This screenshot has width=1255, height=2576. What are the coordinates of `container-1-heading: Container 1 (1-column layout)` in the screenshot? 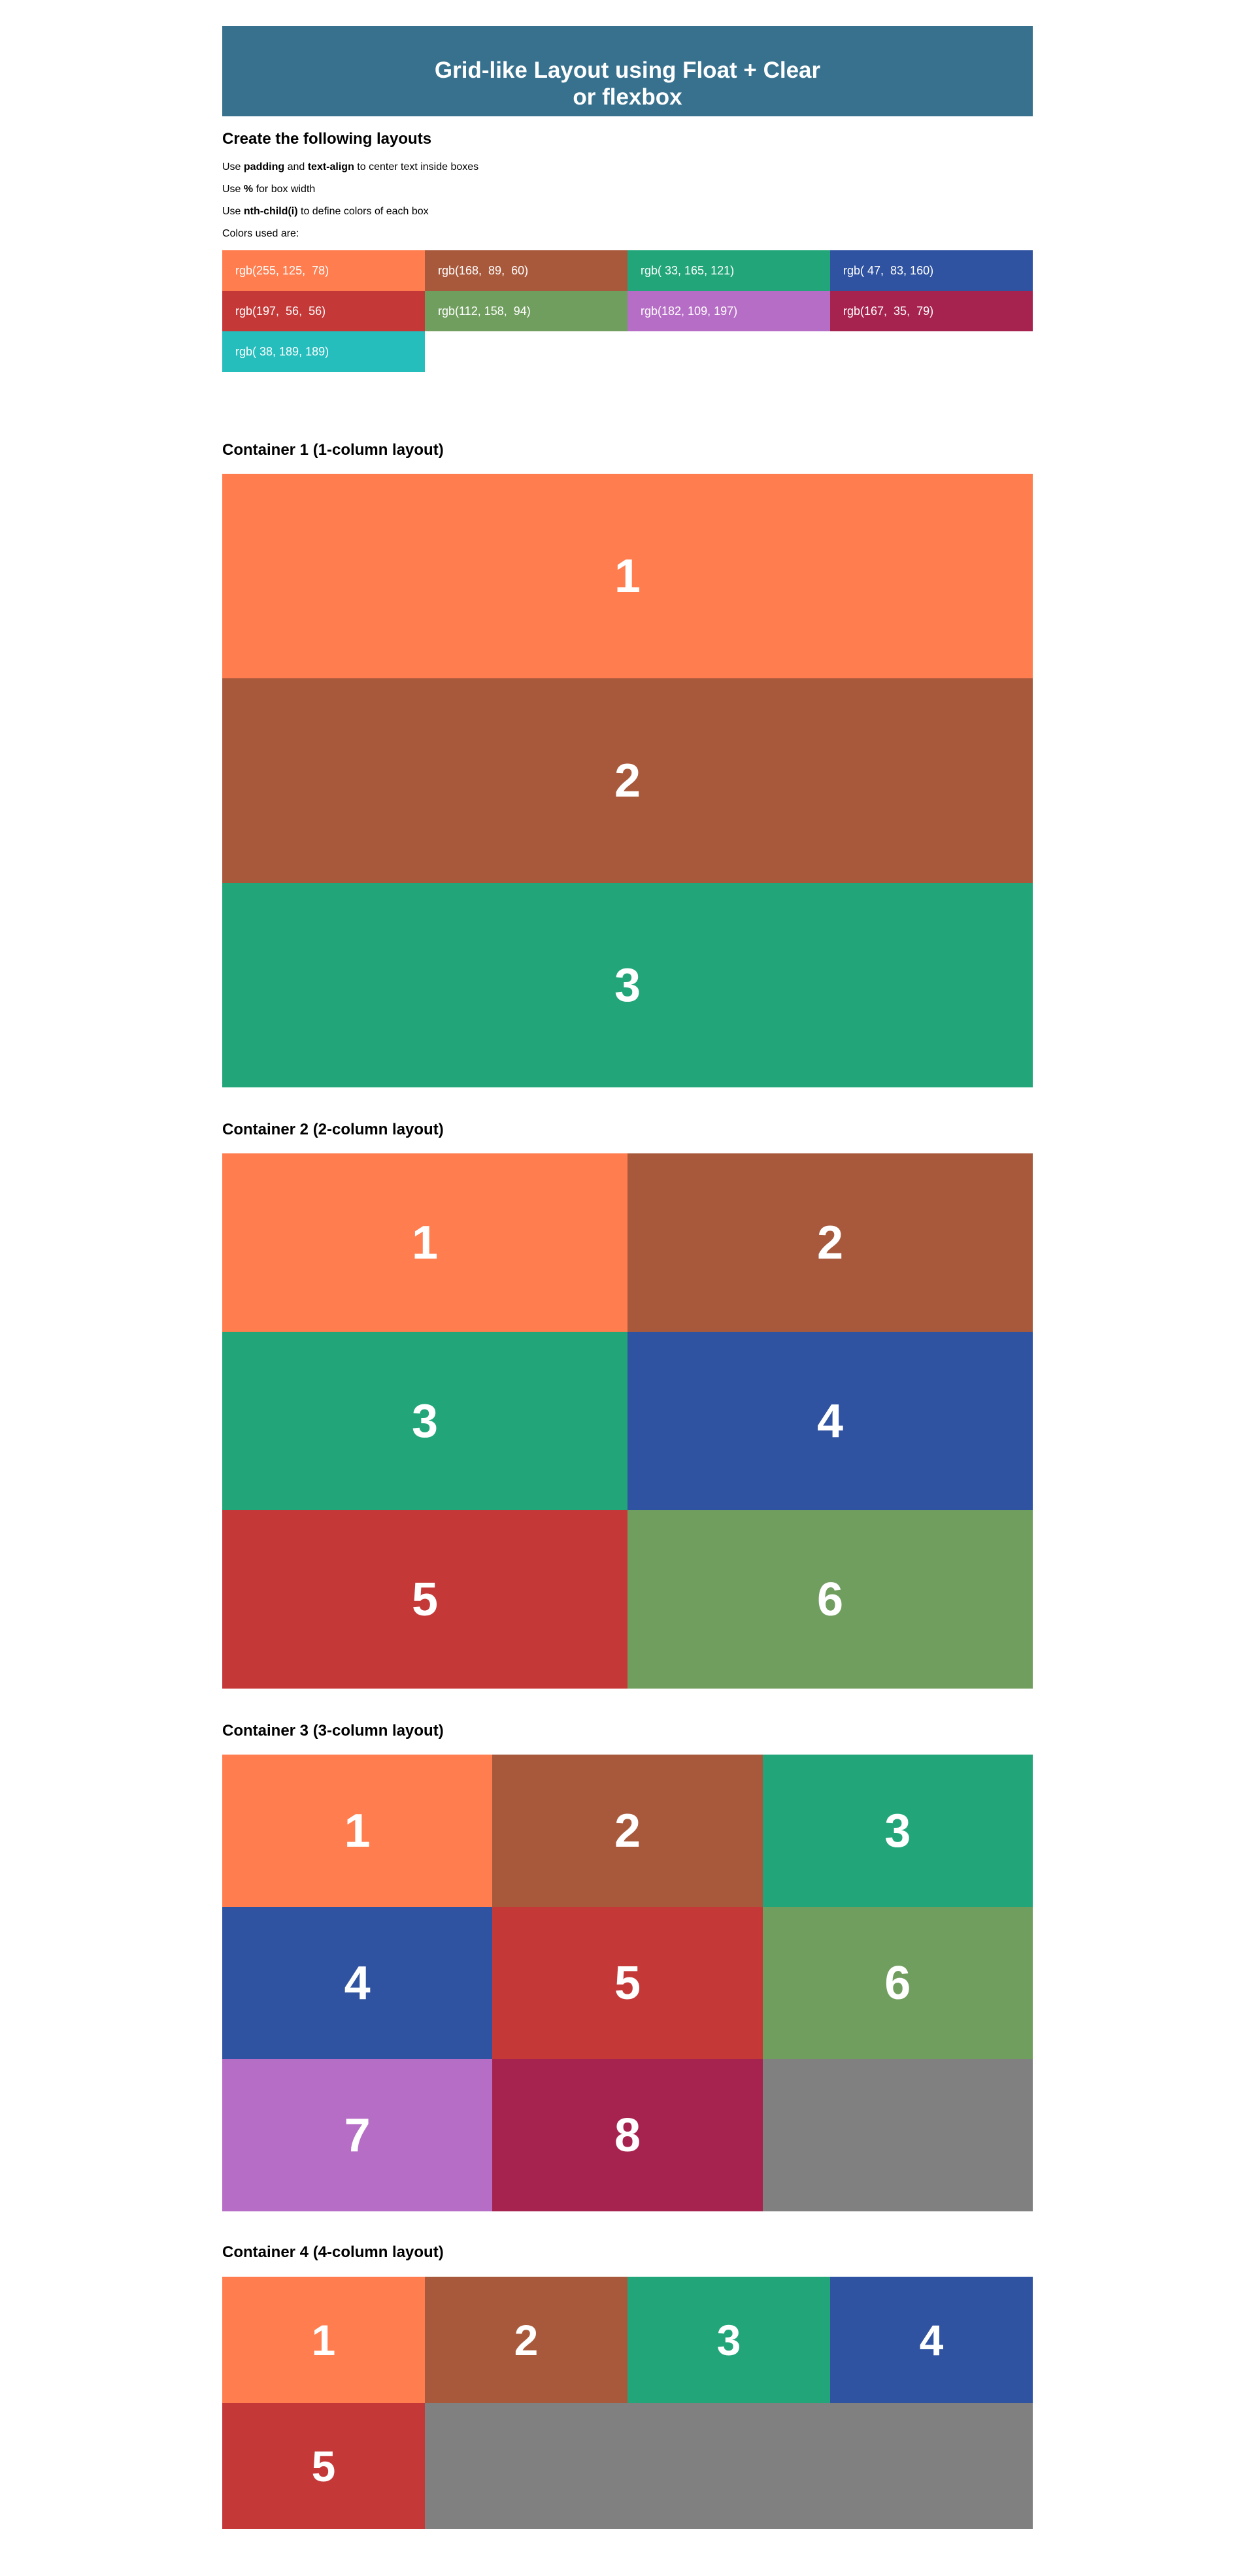 It's located at (333, 450).